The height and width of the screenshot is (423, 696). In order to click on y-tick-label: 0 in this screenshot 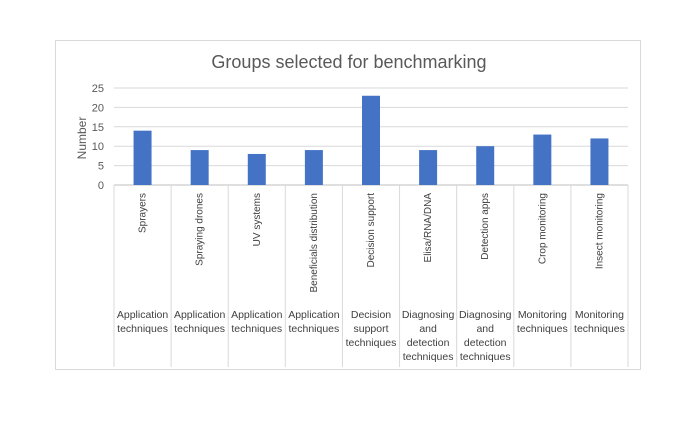, I will do `click(101, 186)`.